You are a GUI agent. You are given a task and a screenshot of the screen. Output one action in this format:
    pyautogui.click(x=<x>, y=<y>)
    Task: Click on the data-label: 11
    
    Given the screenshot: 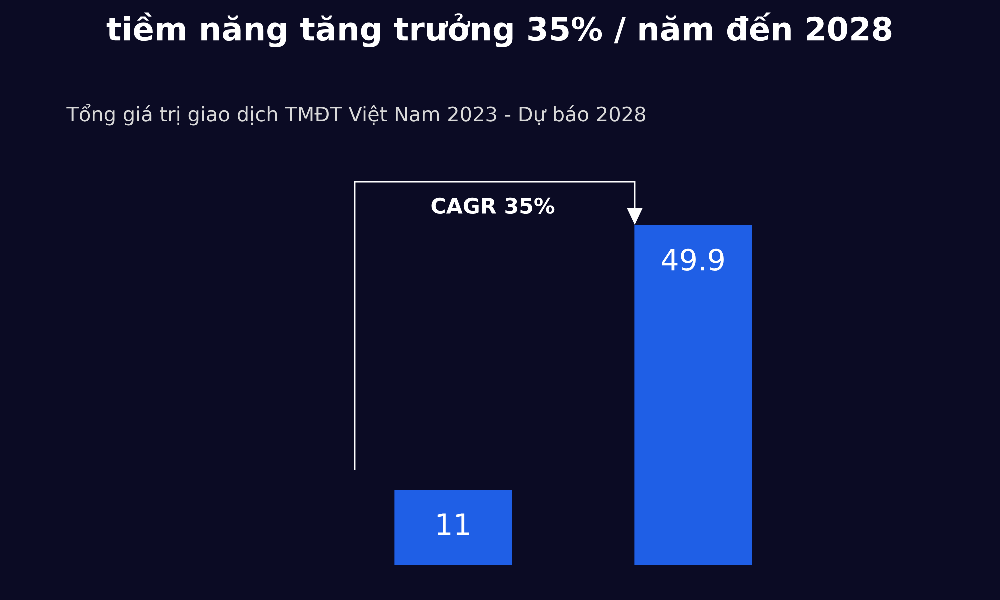 What is the action you would take?
    pyautogui.click(x=454, y=525)
    